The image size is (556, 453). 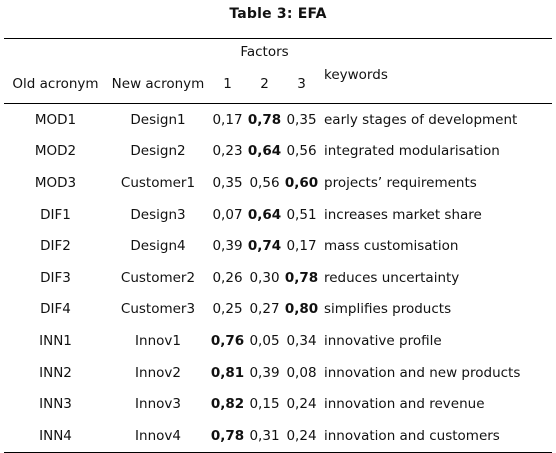 I want to click on header-row: Old acronym New acronym 1 2 3 keywords, so click(x=278, y=84).